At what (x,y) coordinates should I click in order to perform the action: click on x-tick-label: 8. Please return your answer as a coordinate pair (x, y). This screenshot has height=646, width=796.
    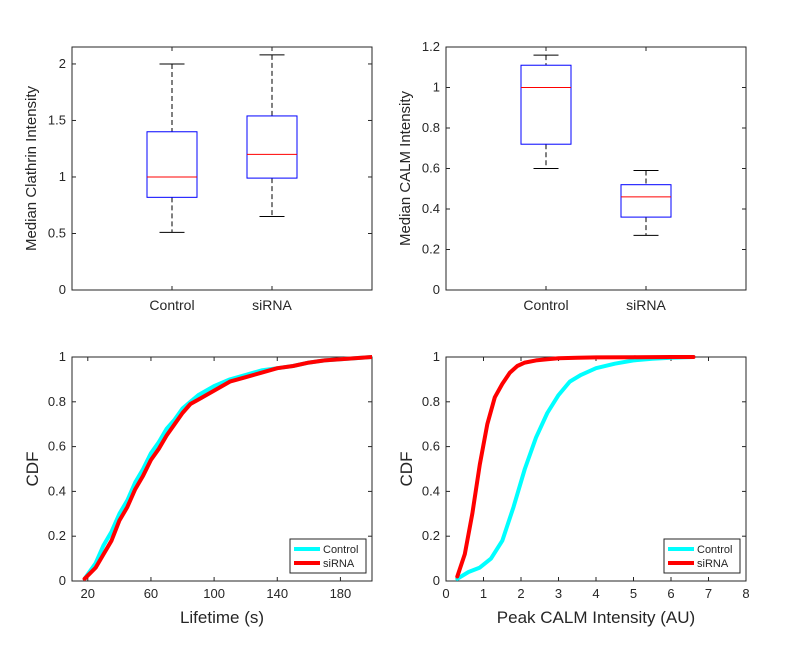
    Looking at the image, I should click on (745, 593).